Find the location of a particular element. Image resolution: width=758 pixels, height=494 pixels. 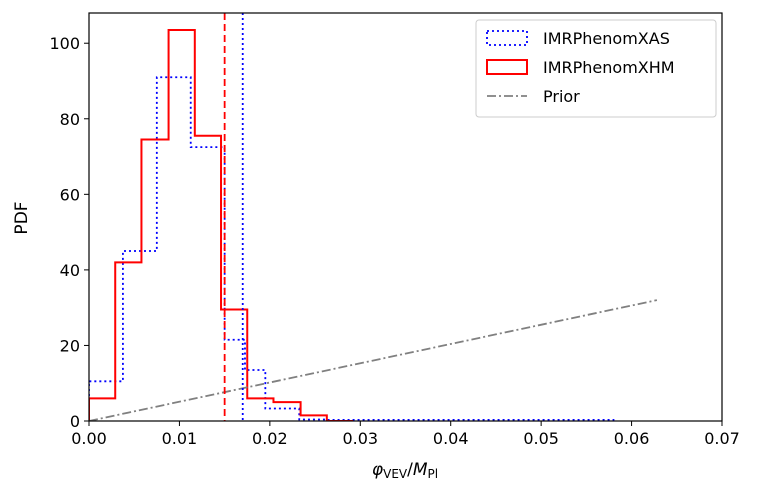

y-tick-label: 40 is located at coordinates (70, 270).